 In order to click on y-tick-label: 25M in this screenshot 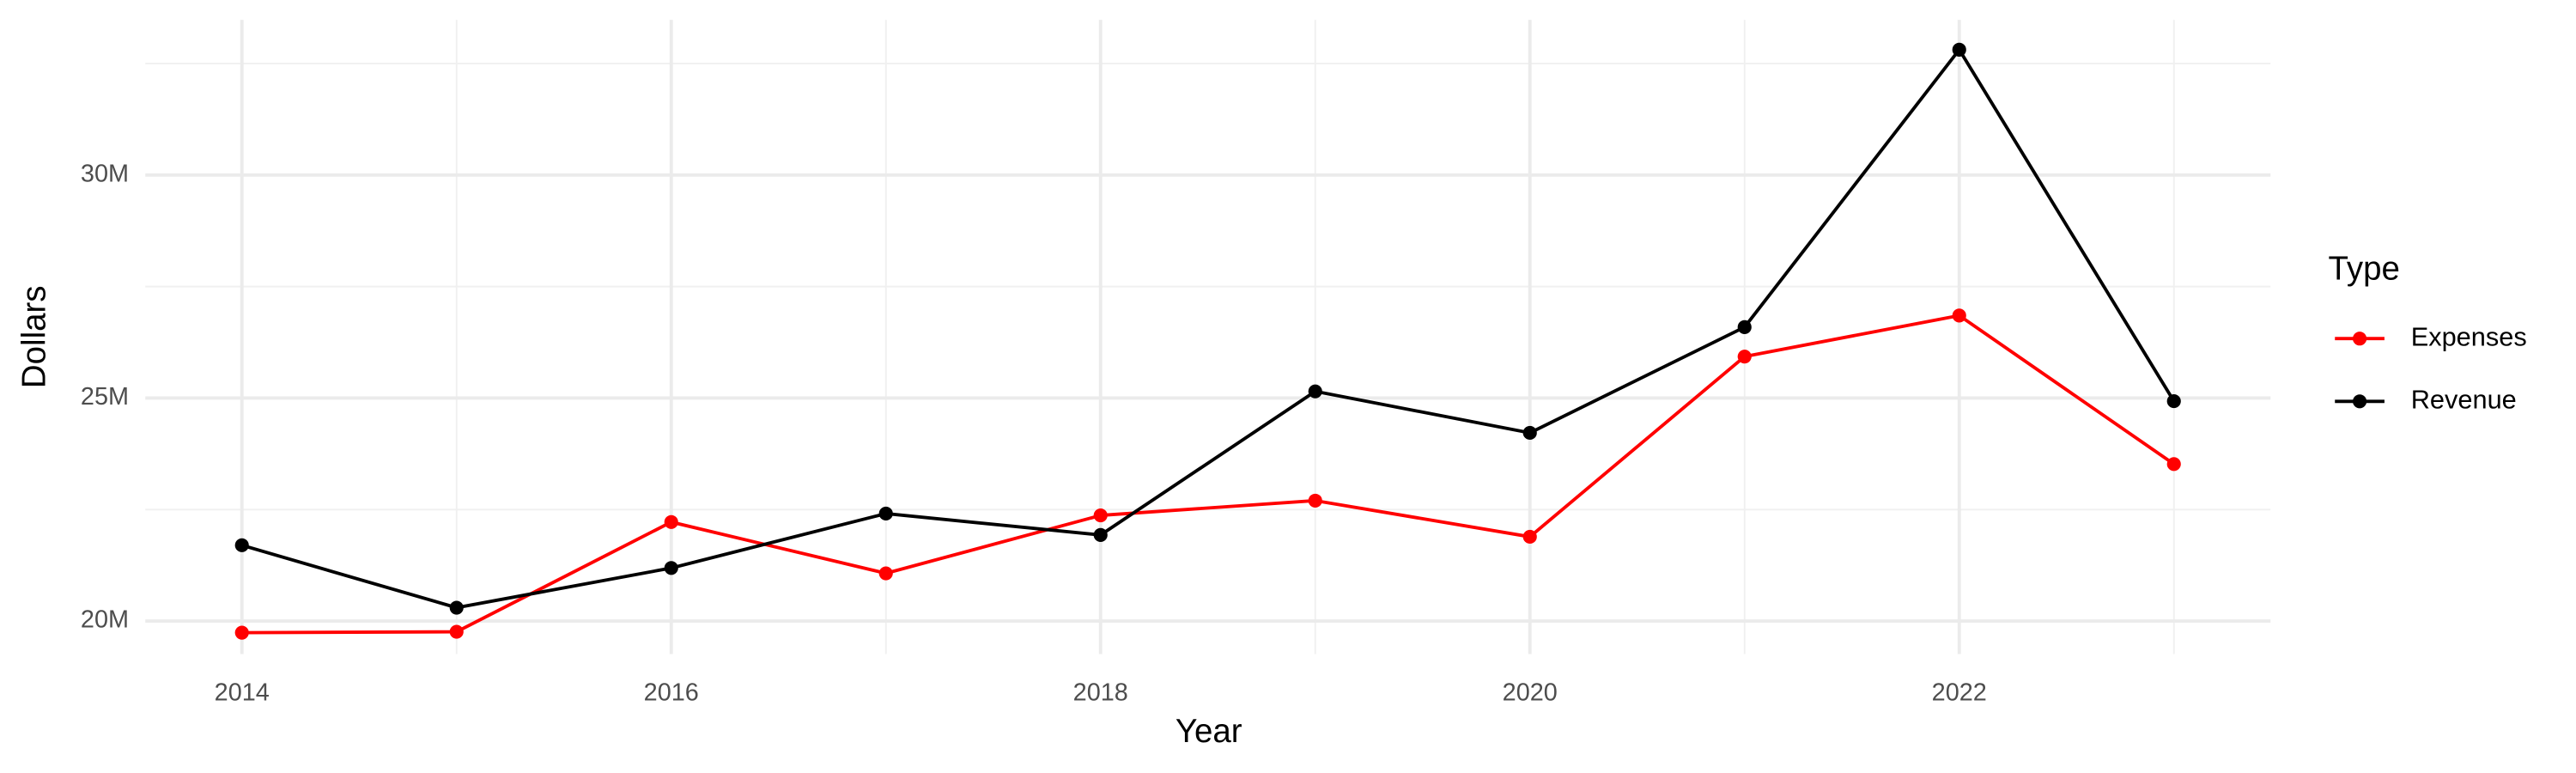, I will do `click(105, 397)`.